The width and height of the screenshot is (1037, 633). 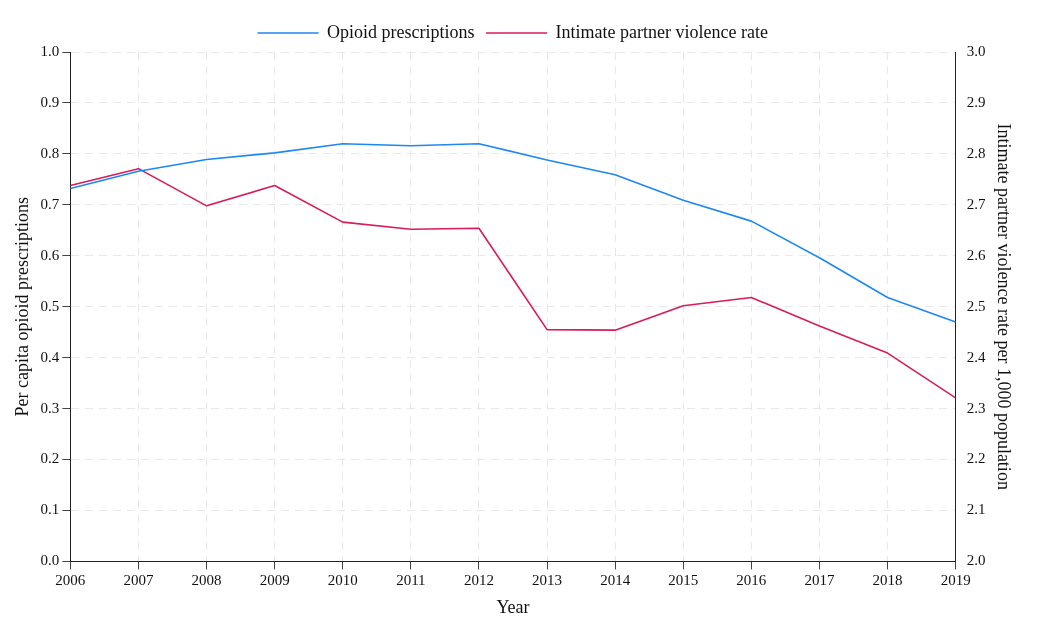 I want to click on x-tick-label: 2007, so click(x=138, y=580).